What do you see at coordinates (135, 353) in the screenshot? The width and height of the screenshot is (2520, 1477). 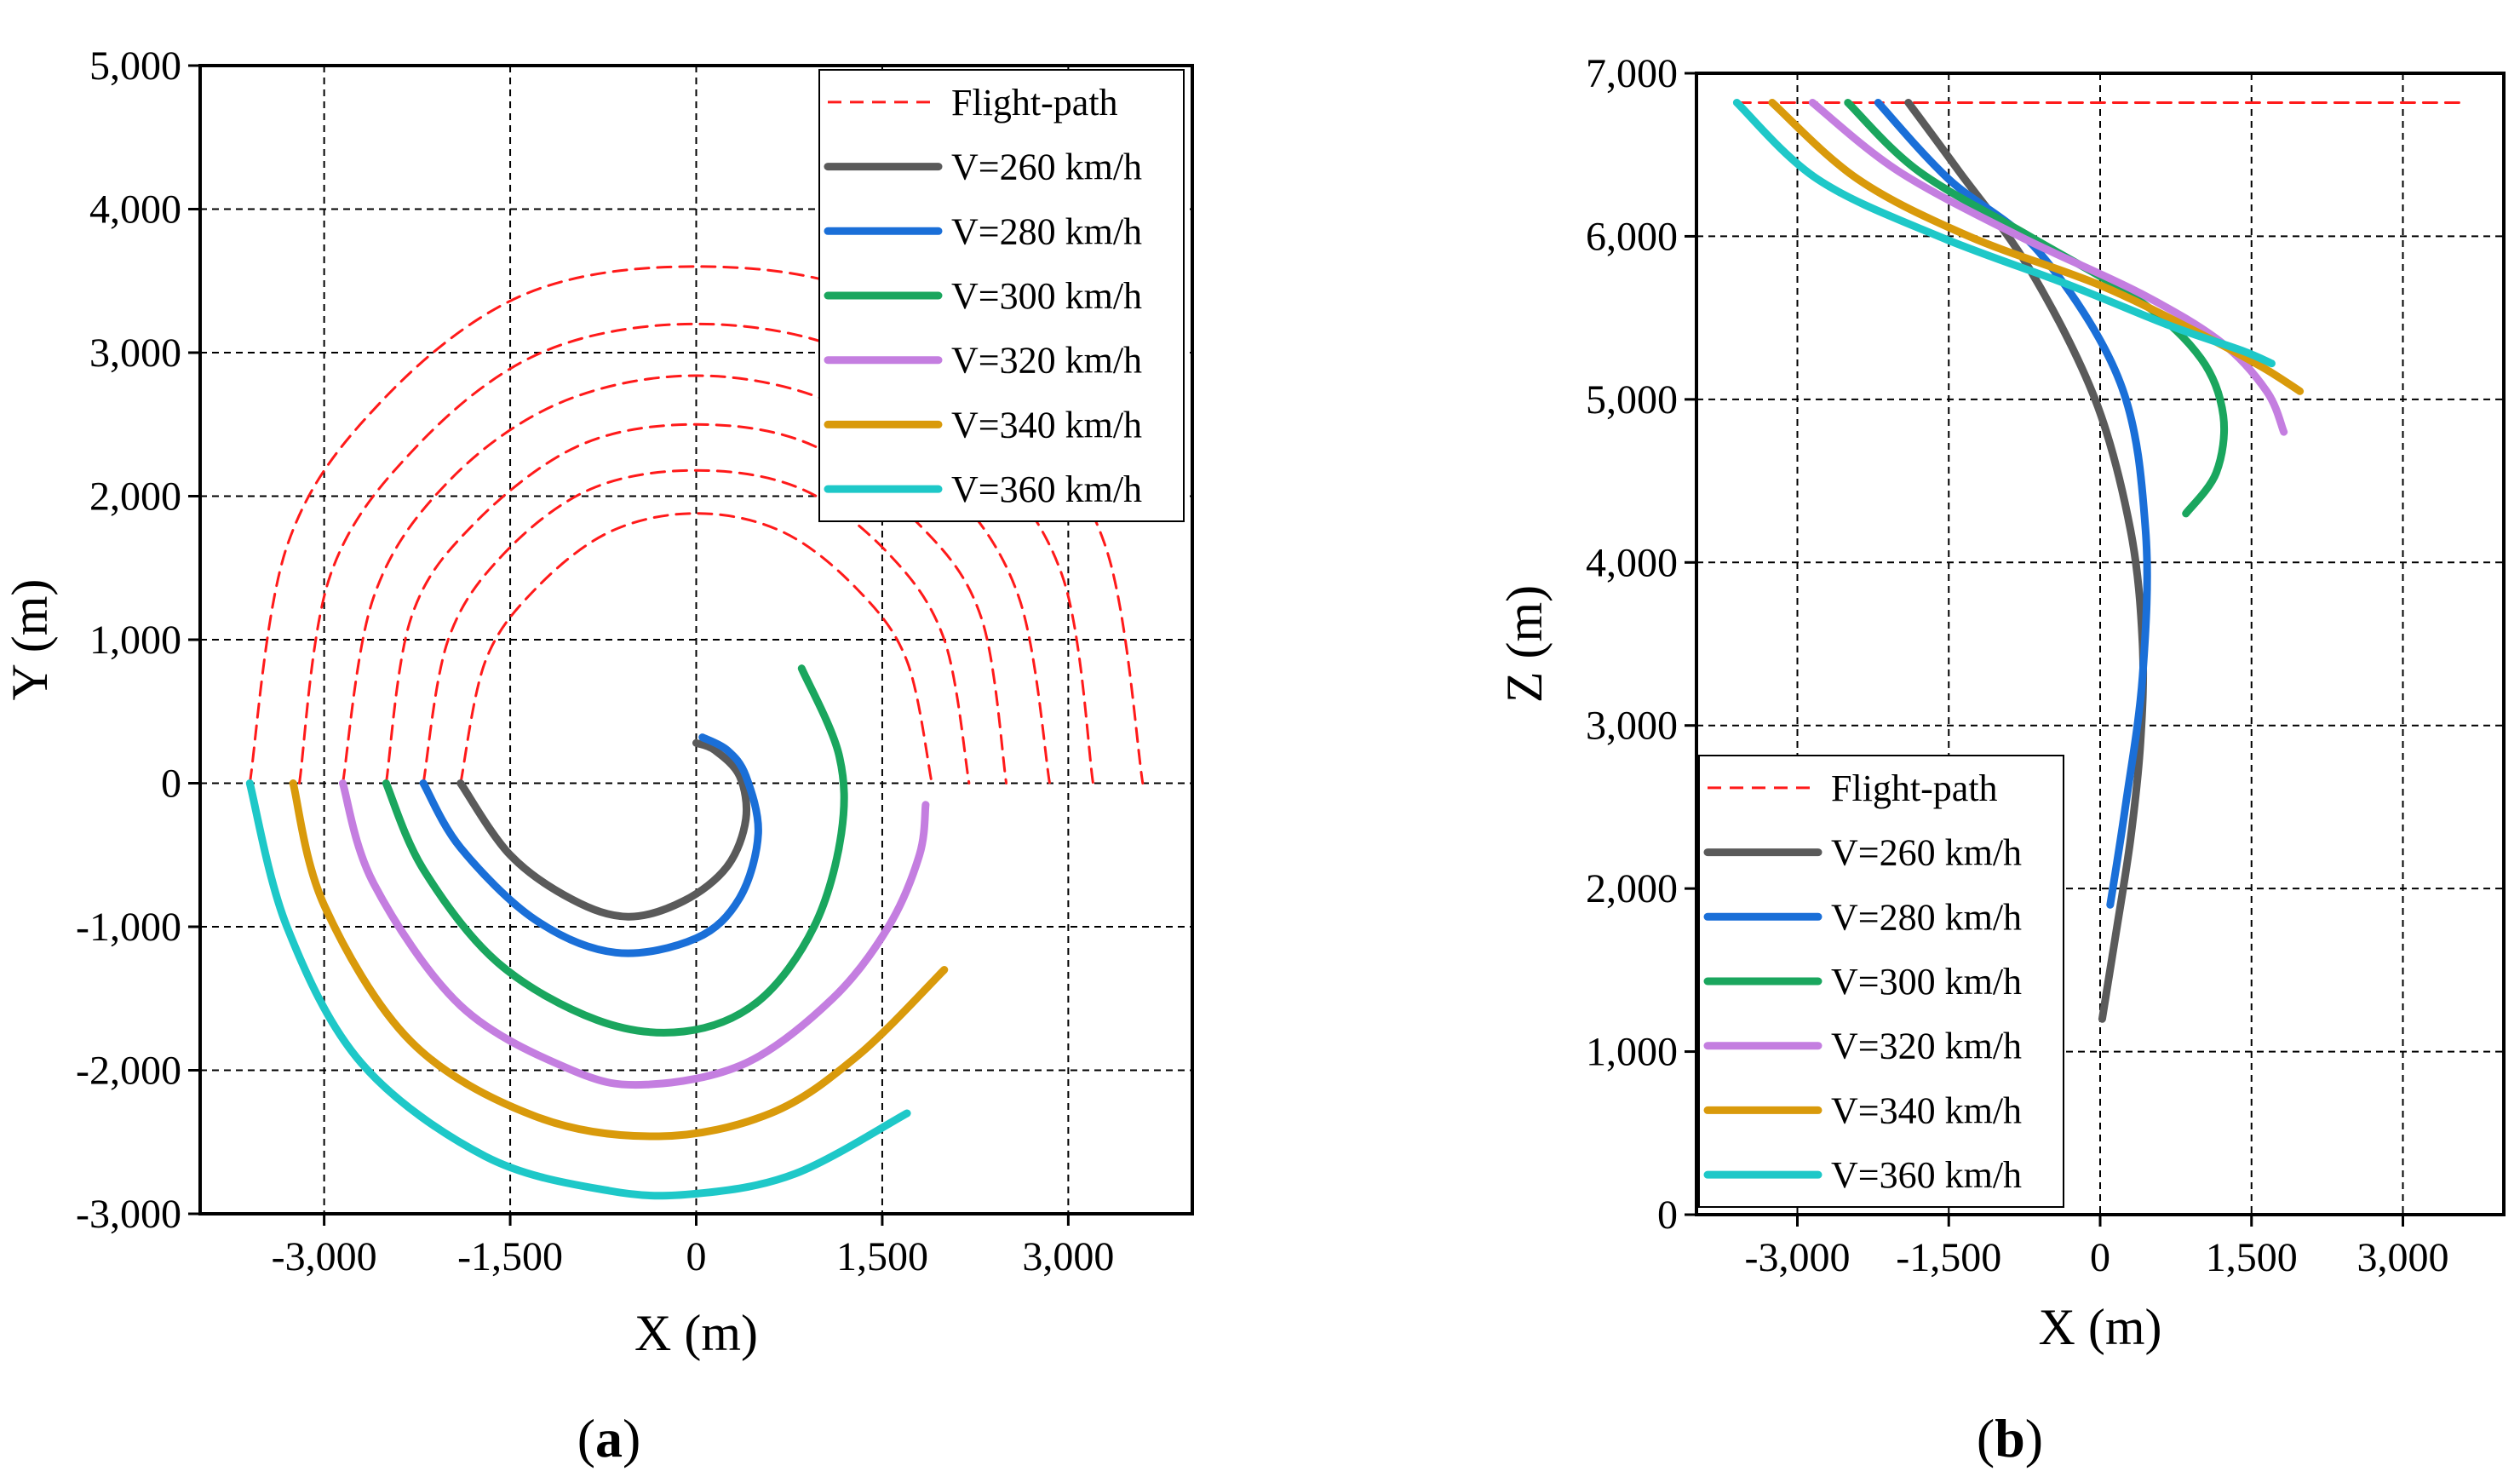 I see `ytick-label-a-6: 3,000` at bounding box center [135, 353].